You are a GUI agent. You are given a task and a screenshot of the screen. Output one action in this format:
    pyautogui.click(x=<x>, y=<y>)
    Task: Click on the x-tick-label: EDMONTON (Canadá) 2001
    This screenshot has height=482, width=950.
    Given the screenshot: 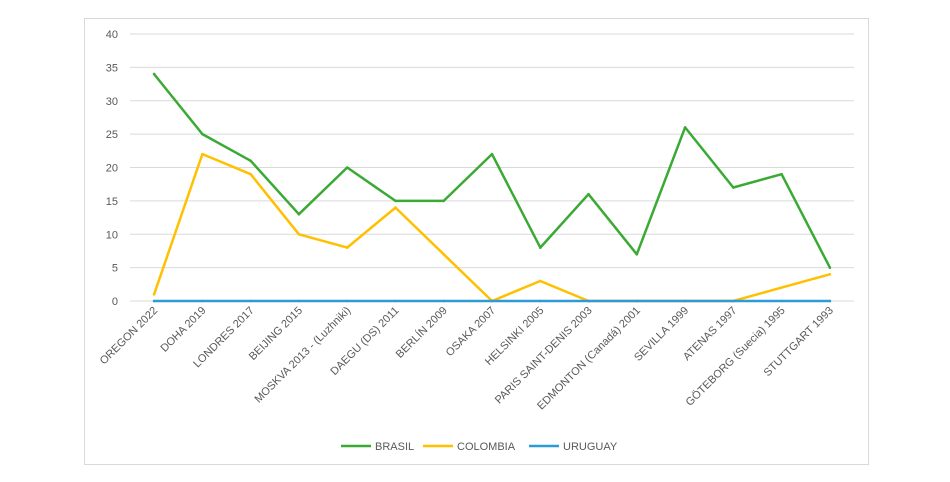 What is the action you would take?
    pyautogui.click(x=589, y=359)
    